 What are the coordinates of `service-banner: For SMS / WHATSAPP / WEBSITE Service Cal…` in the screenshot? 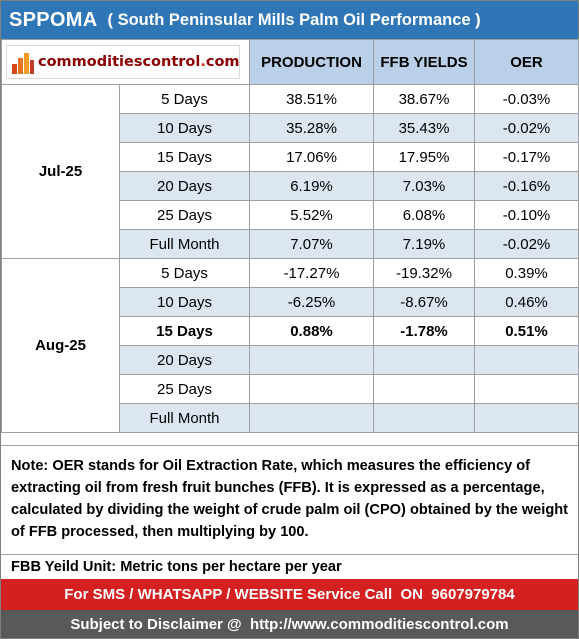 It's located at (289, 594).